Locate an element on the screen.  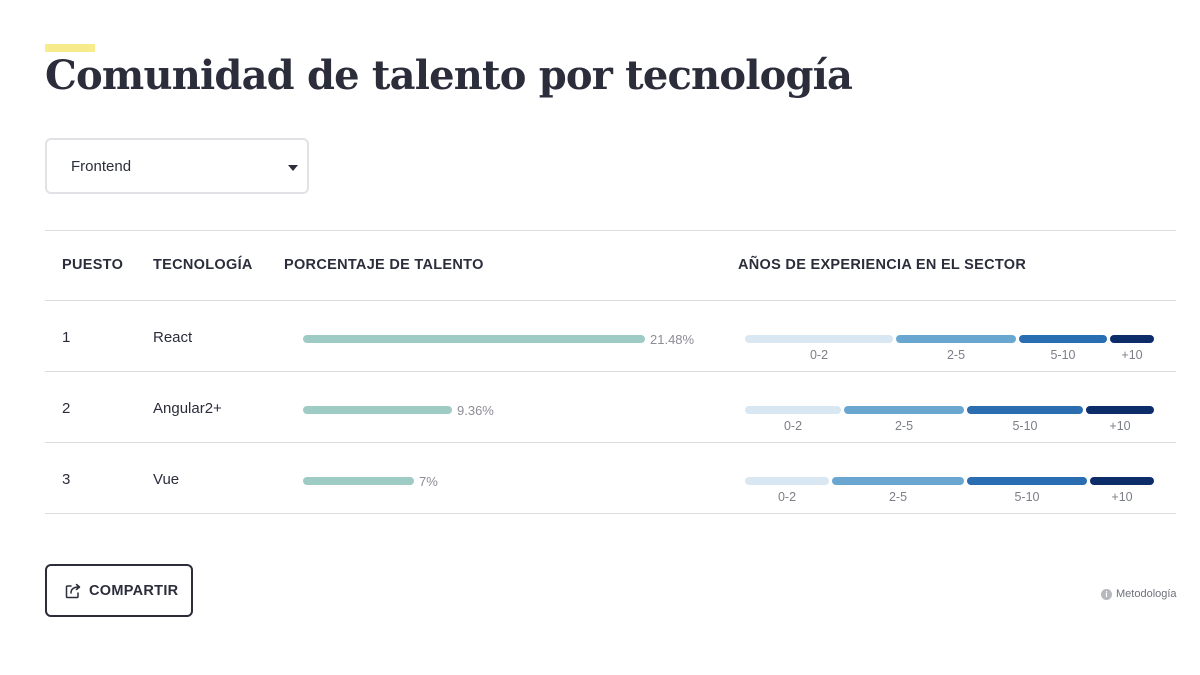
header-experience: AÑOS DE EXPERIENCIA EN EL SECTOR is located at coordinates (882, 265).